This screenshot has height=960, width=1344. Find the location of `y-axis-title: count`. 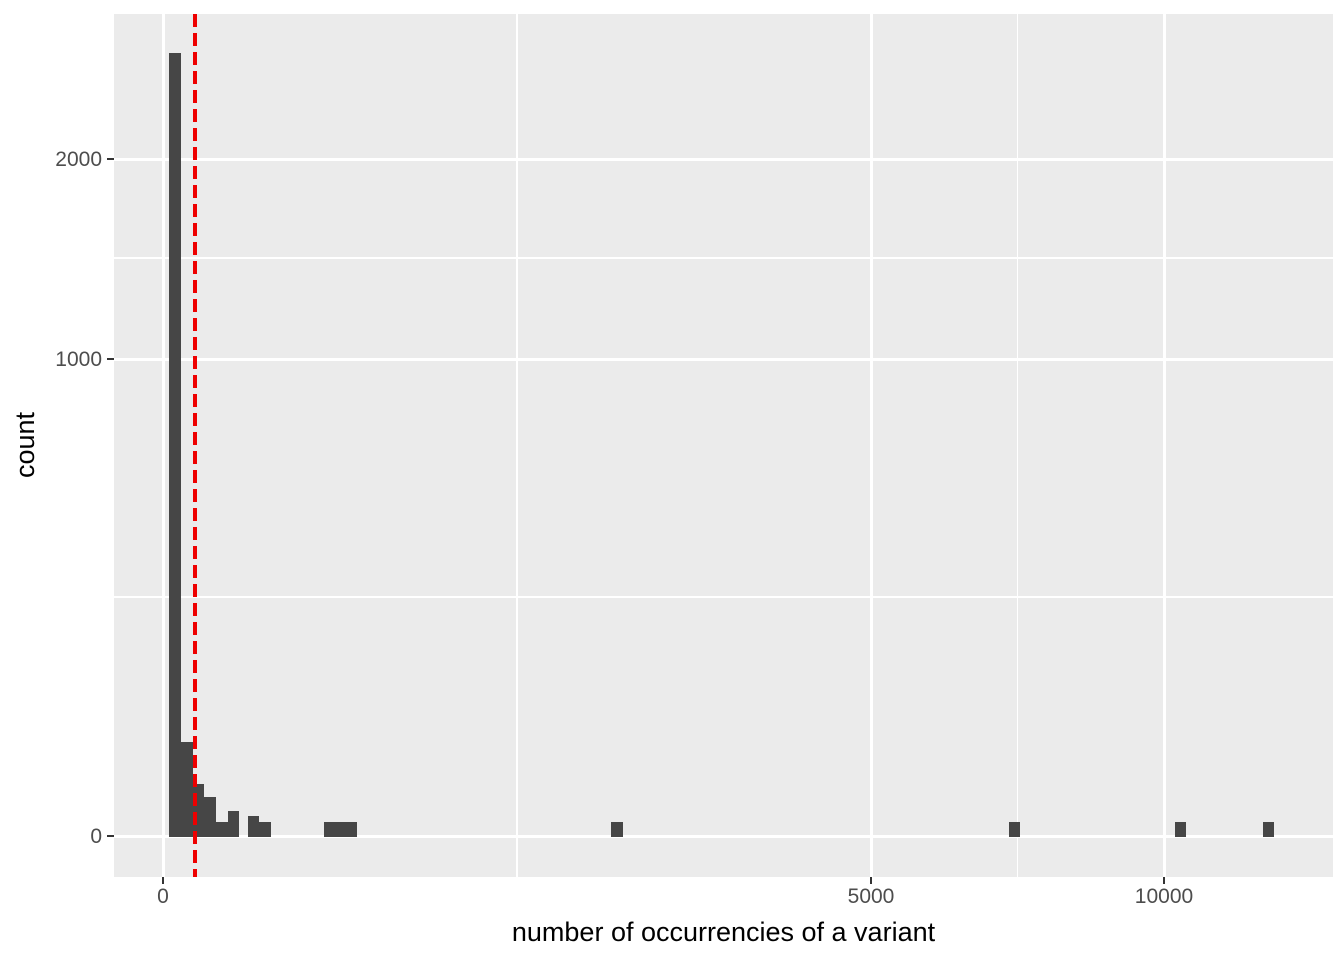

y-axis-title: count is located at coordinates (25, 445).